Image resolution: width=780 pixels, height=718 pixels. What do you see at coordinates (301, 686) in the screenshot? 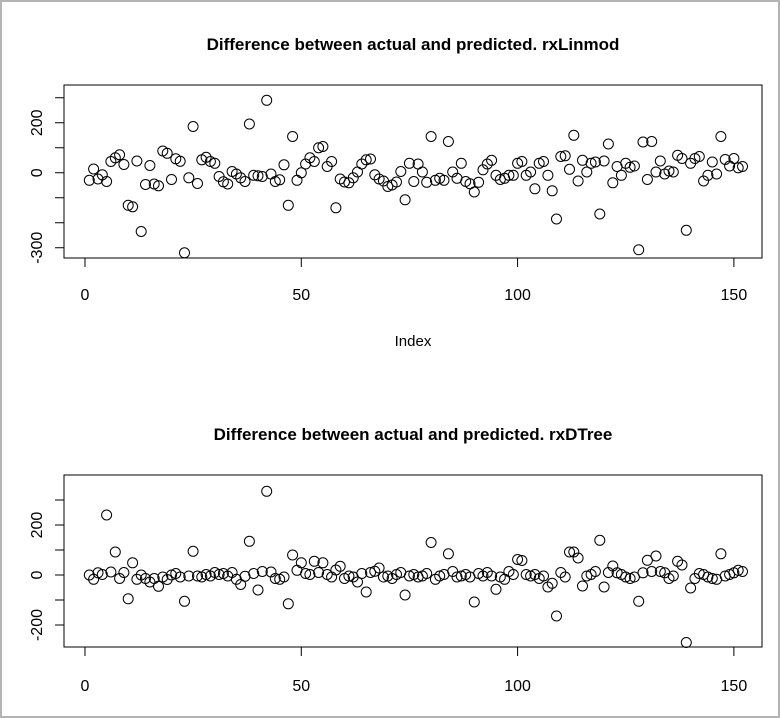
I see `x-tick-label: 50` at bounding box center [301, 686].